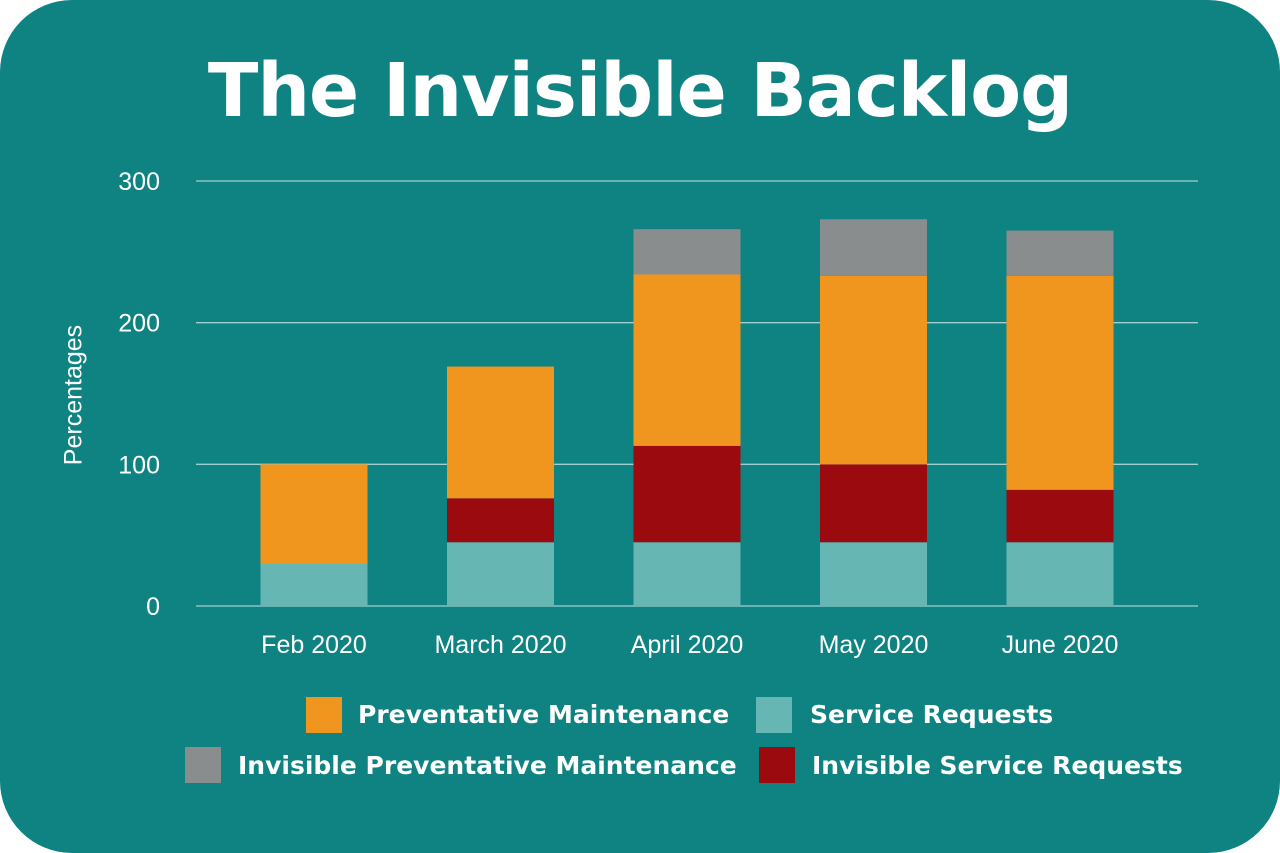  What do you see at coordinates (153, 607) in the screenshot?
I see `y-tick-label-0: 0` at bounding box center [153, 607].